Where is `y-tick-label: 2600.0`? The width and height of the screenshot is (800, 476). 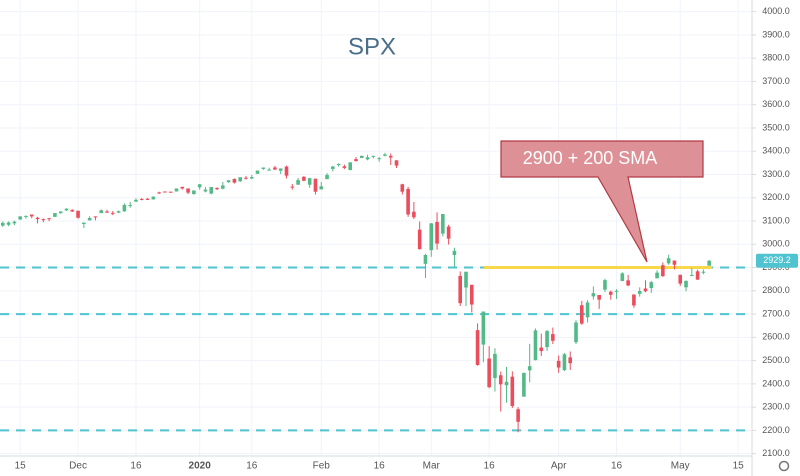
y-tick-label: 2600.0 is located at coordinates (776, 337).